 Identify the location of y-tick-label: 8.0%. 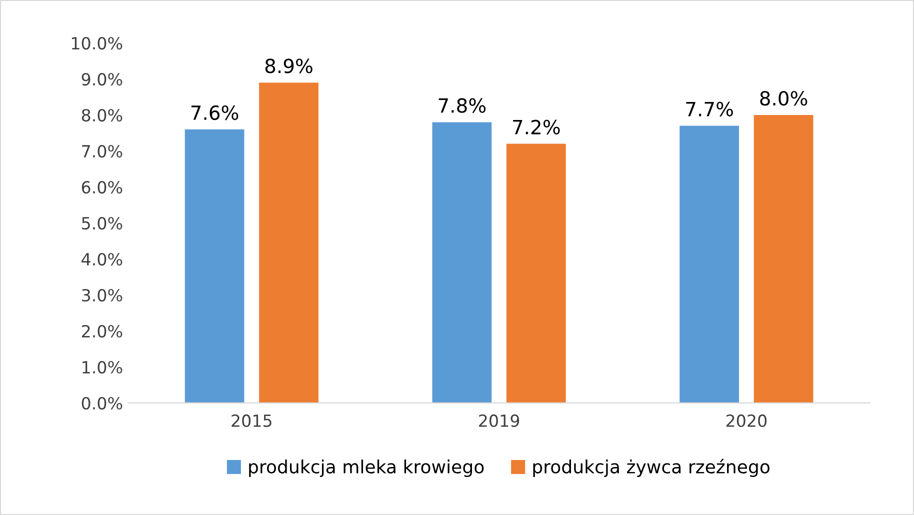
(102, 115).